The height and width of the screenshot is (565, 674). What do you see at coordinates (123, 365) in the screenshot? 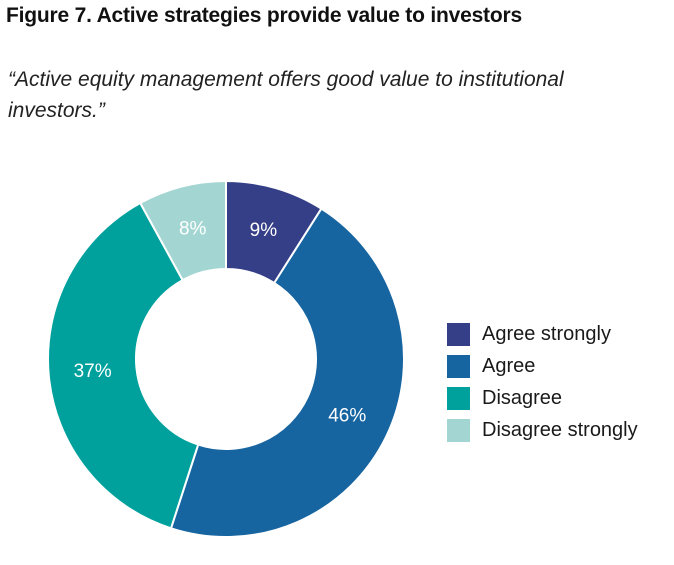
I see `donut-slice-disagree` at bounding box center [123, 365].